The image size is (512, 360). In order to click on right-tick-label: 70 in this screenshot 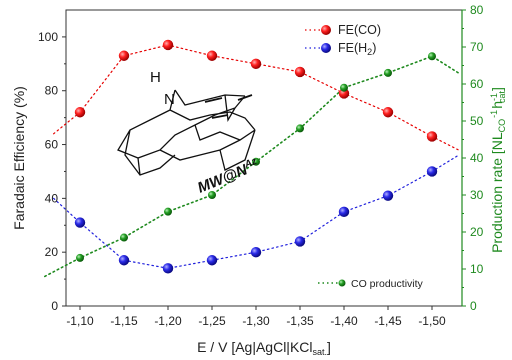, I will do `click(477, 47)`.